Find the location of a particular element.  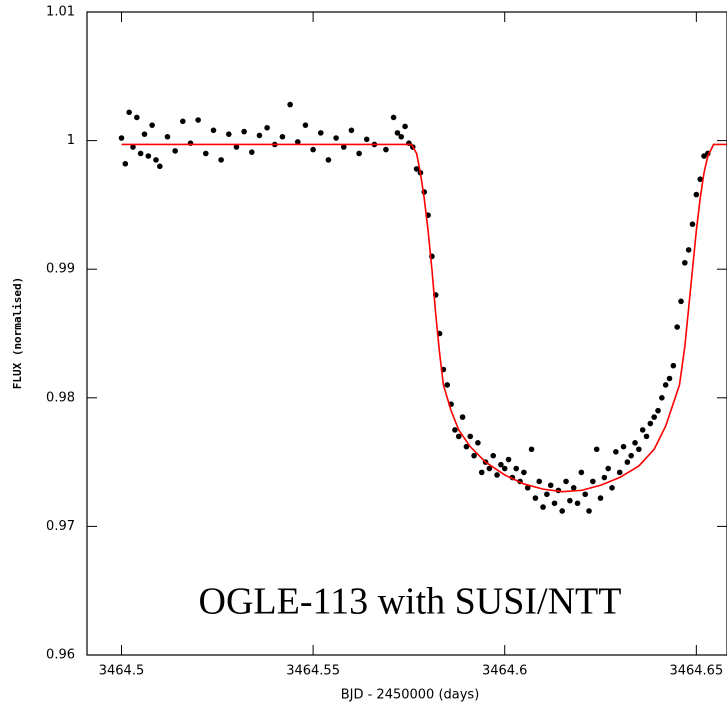

y-tick-label: 1.01 is located at coordinates (60, 12).